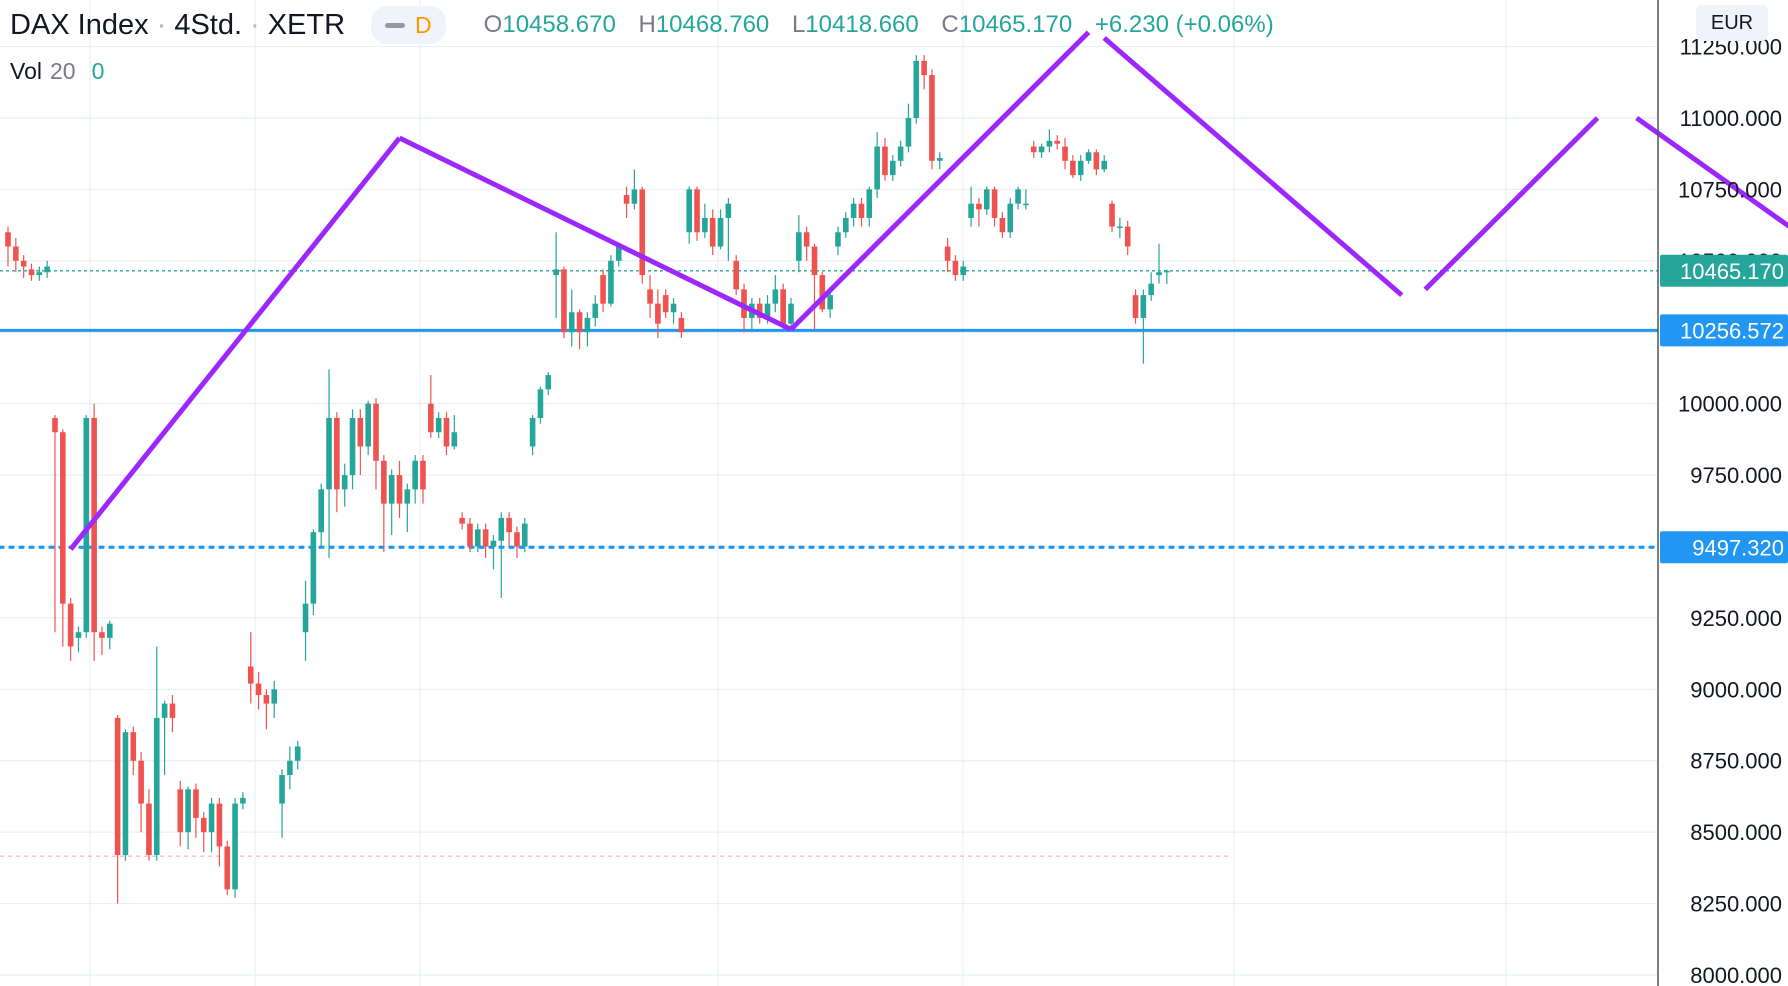  I want to click on neckline-price-tag: 10256.572, so click(1724, 330).